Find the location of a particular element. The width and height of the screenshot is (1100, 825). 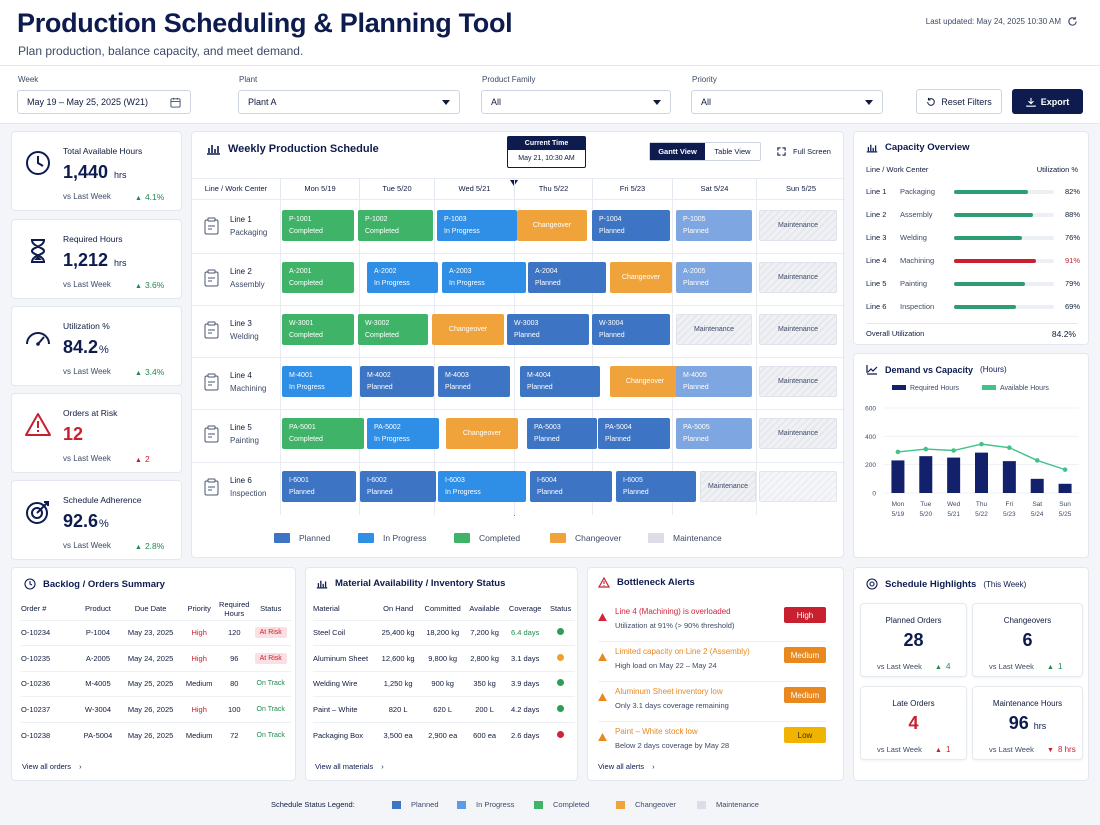

gantt-legend-item: In Progress is located at coordinates (392, 538).